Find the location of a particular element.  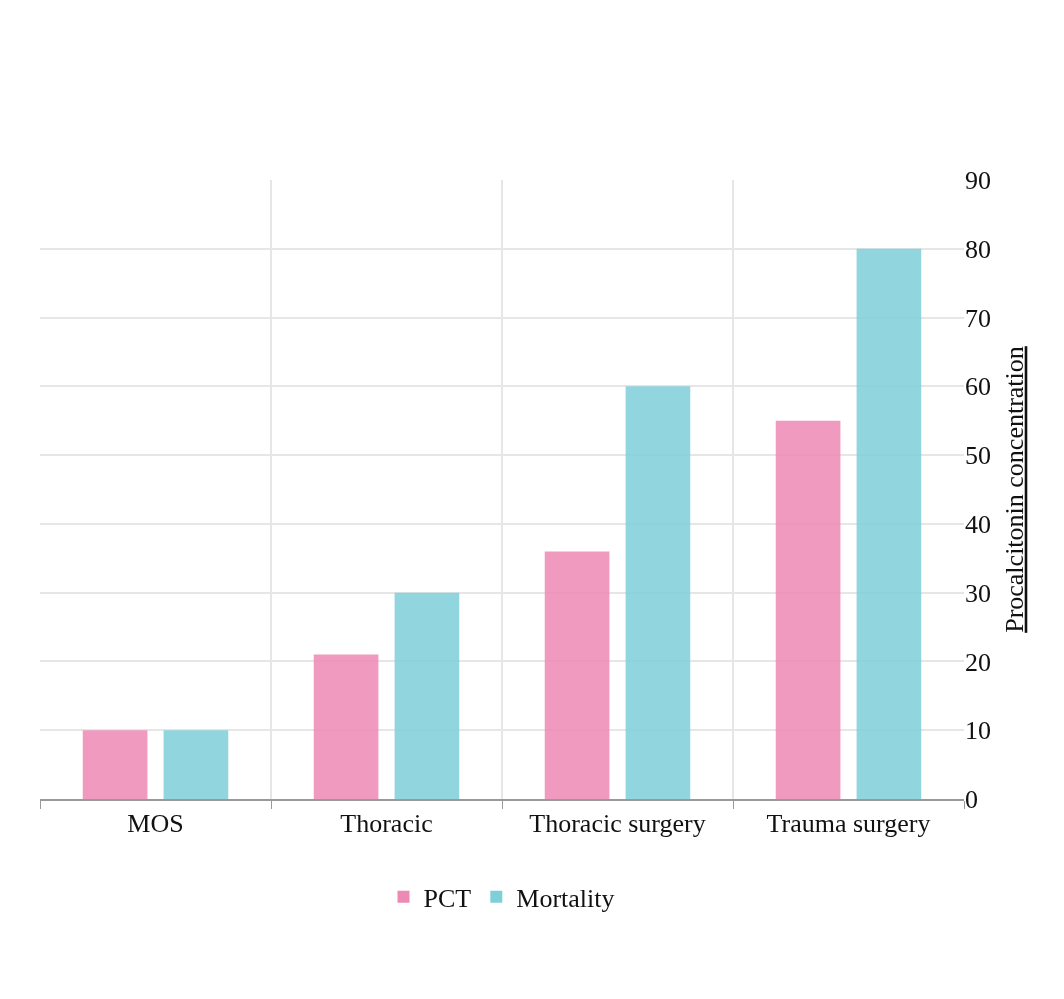

y-axis-title: Procalcitonin concentration is located at coordinates (1014, 489).